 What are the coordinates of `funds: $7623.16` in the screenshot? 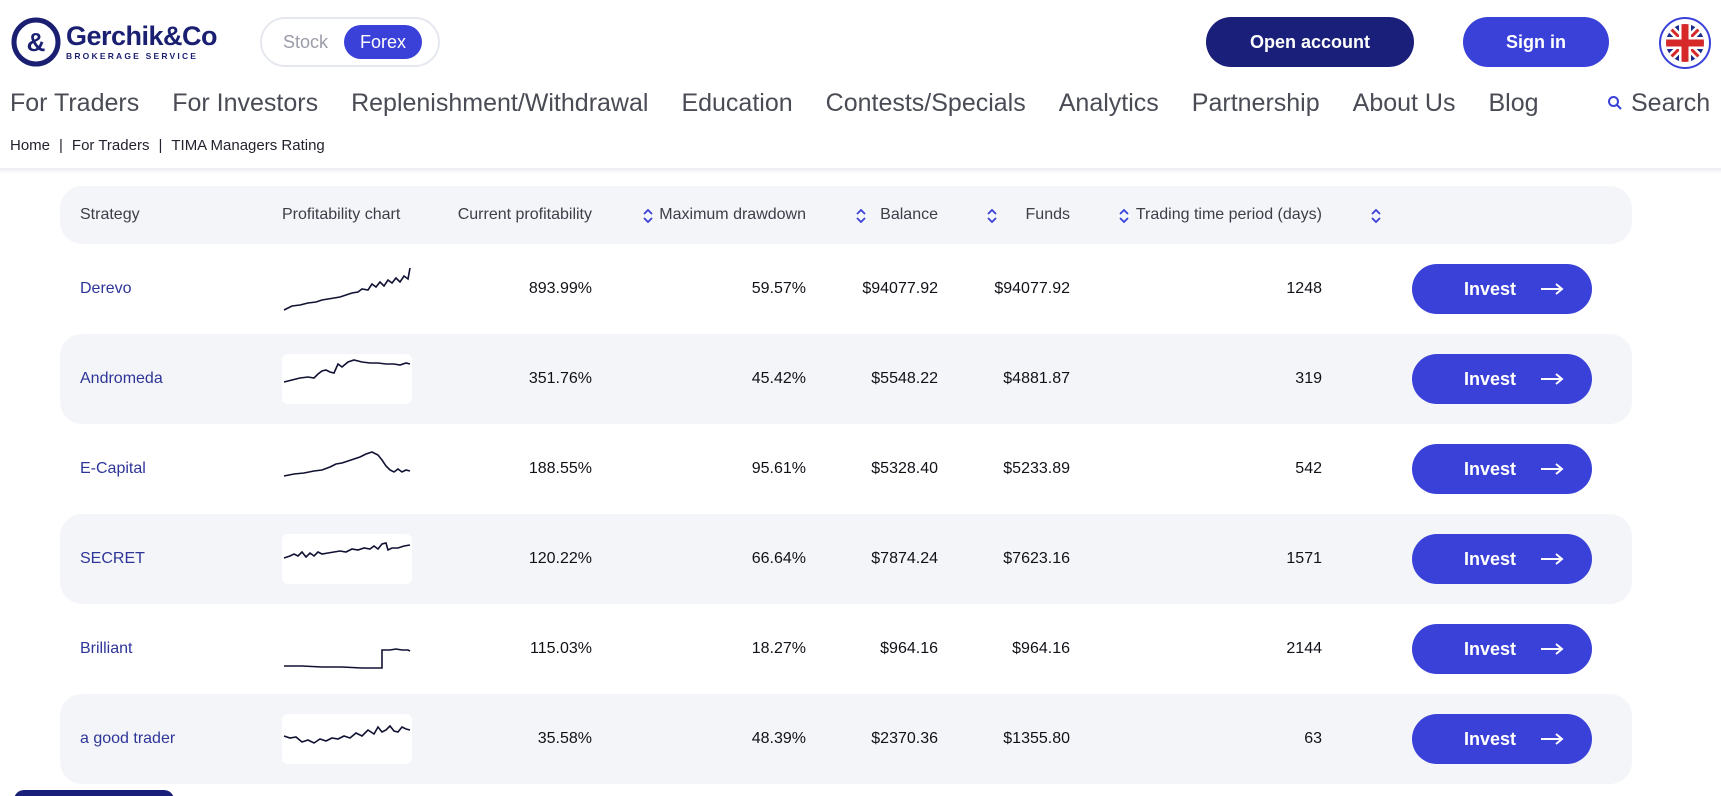 It's located at (1036, 558).